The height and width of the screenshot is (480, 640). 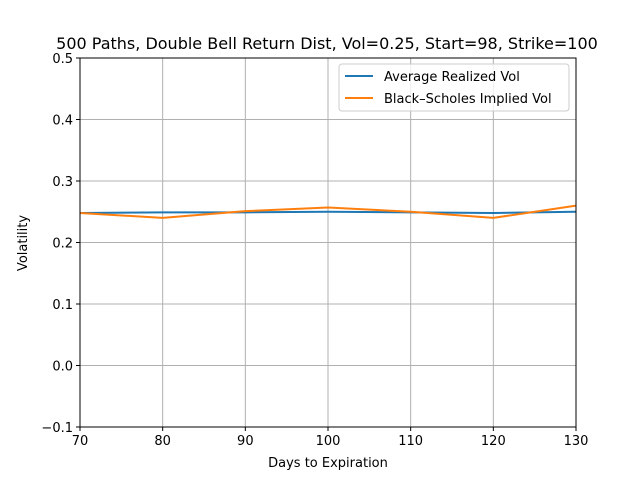 I want to click on x-tick-label: 110, so click(x=410, y=441).